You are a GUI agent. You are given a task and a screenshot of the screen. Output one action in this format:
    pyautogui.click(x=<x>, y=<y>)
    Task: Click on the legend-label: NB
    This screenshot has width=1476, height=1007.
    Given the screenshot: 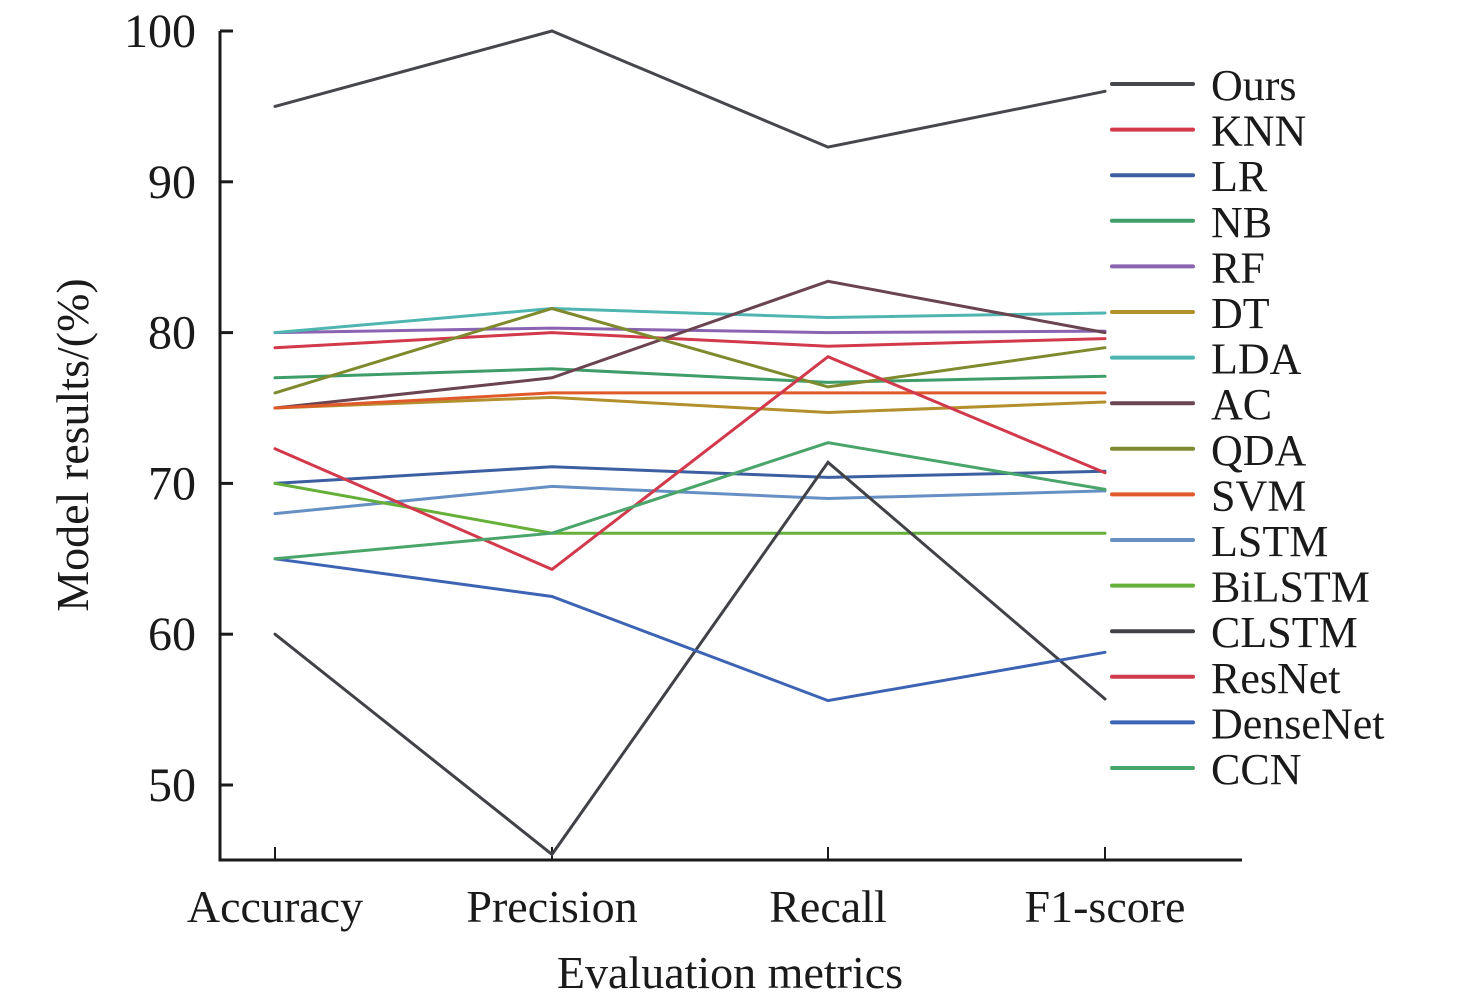 What is the action you would take?
    pyautogui.click(x=1241, y=222)
    